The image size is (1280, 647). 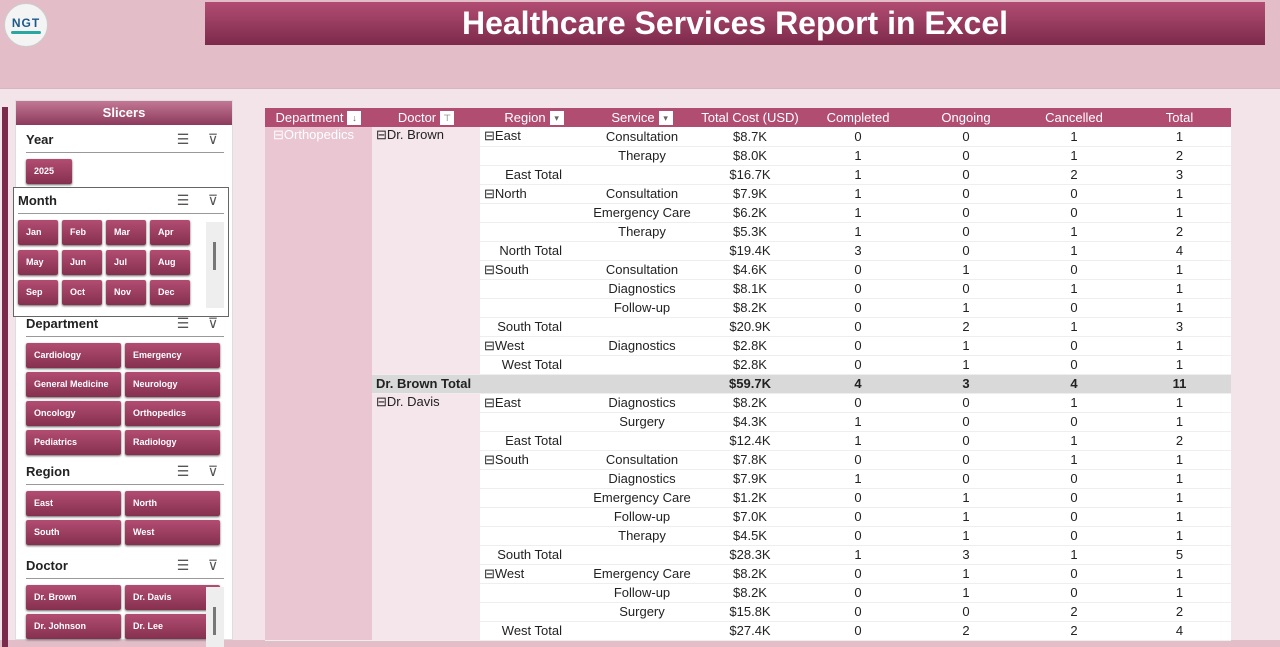 I want to click on slicer-button-may: May, so click(x=38, y=262).